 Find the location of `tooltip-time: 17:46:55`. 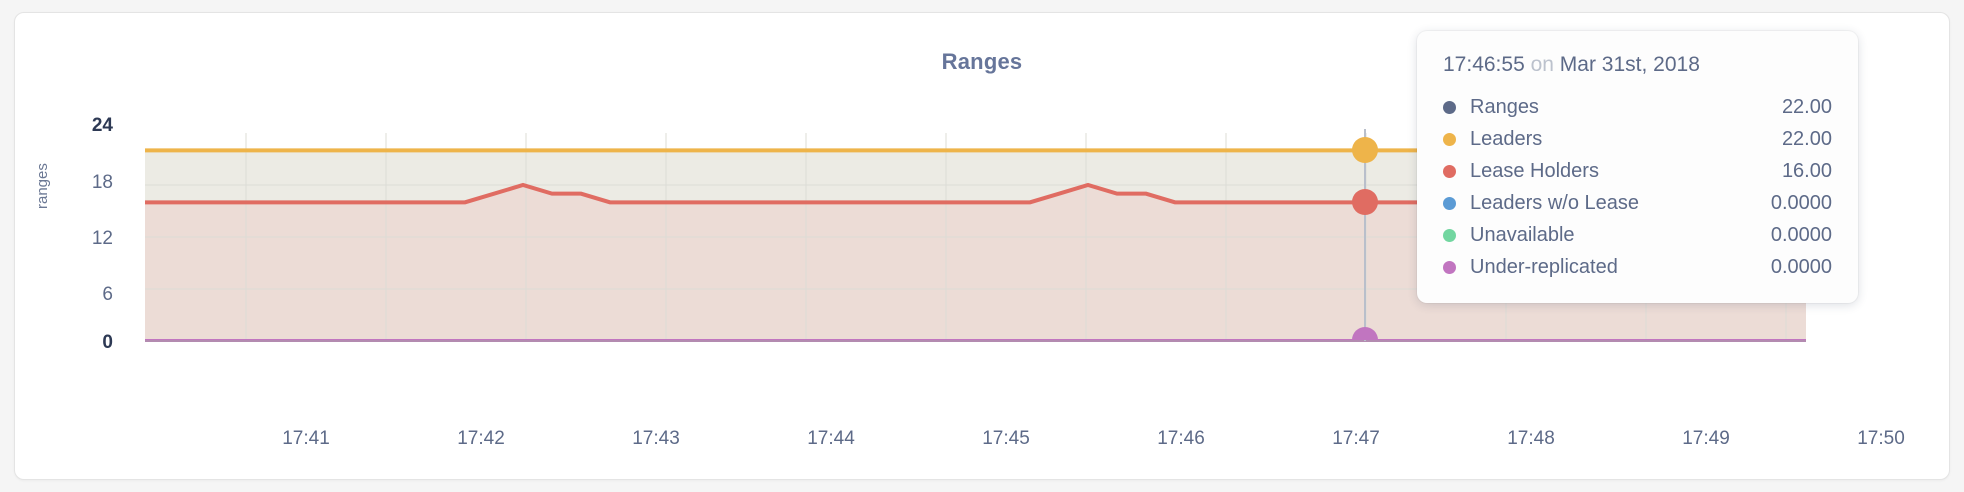

tooltip-time: 17:46:55 is located at coordinates (1484, 64).